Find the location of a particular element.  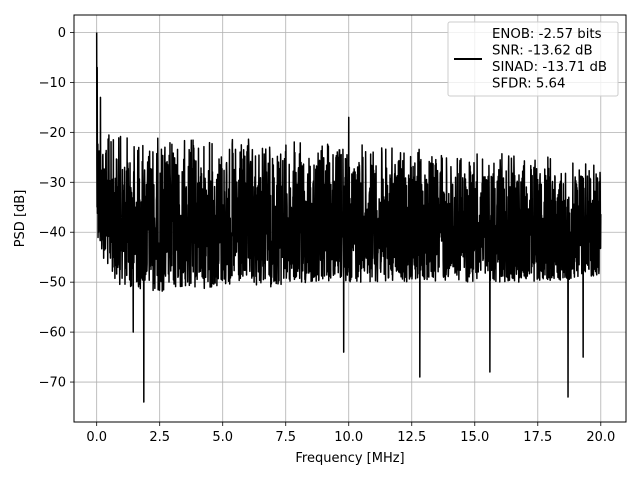

x-tick-label: 2.5 is located at coordinates (159, 437).